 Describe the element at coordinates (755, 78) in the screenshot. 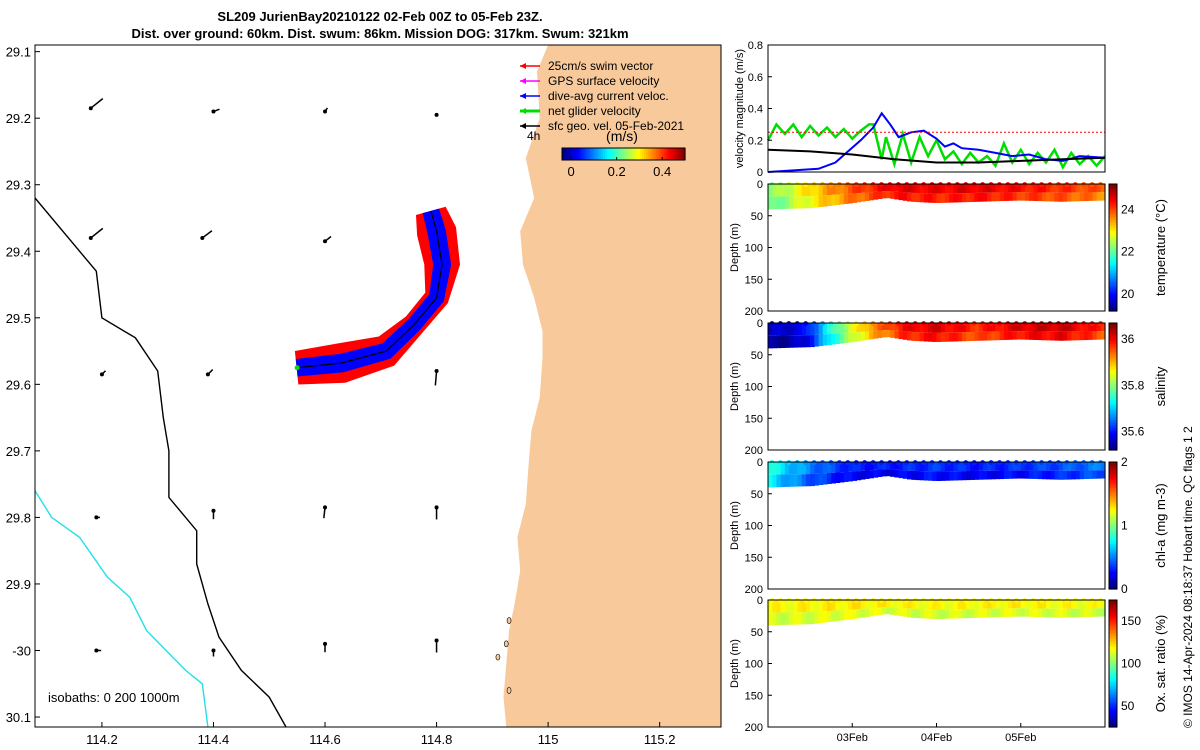

I see `velocity-y-tick-label: 0.6` at that location.